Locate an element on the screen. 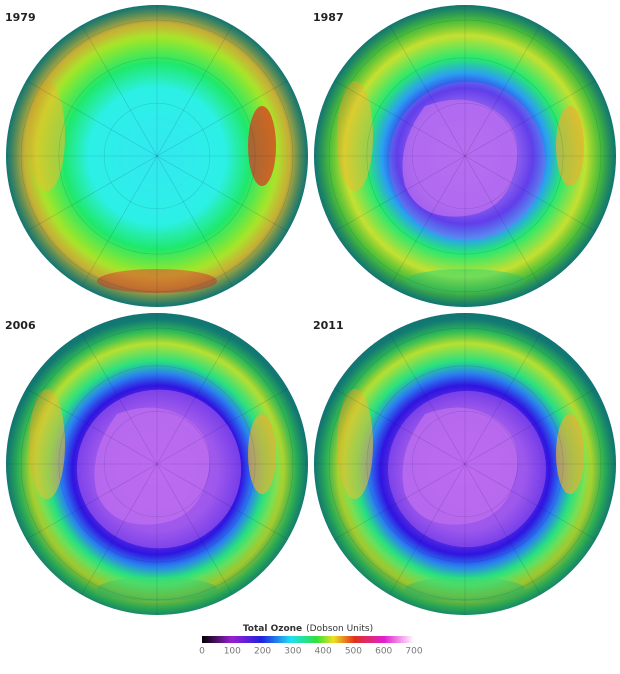 This screenshot has width=620, height=674. colorbar-tick-label: 0 is located at coordinates (202, 652).